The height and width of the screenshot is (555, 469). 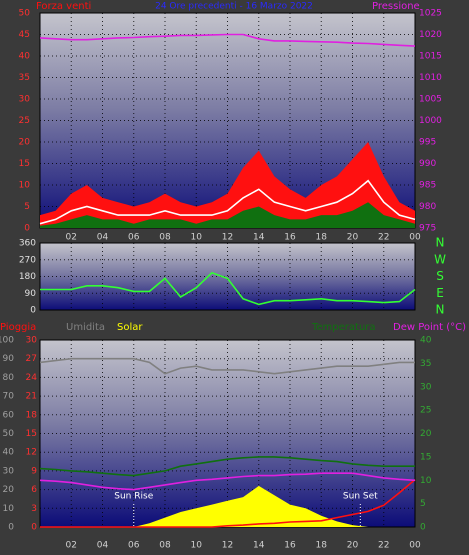 What do you see at coordinates (31, 397) in the screenshot?
I see `y3-tick-label: 21` at bounding box center [31, 397].